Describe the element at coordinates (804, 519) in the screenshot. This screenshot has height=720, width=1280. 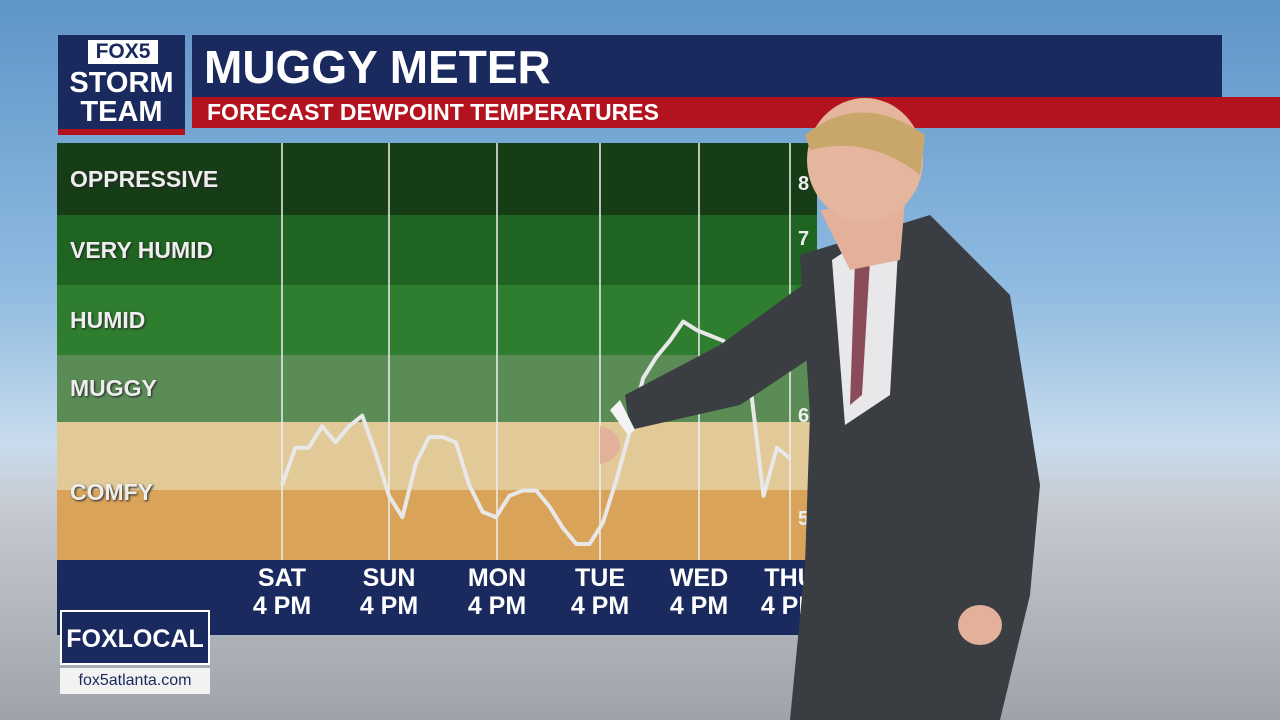
I see `right-tick-label: 5` at that location.